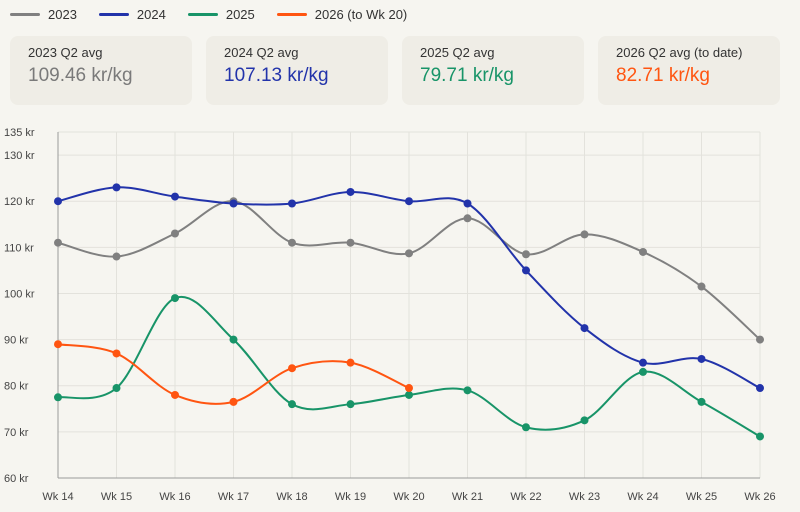  I want to click on legend-label-2024: 2024, so click(151, 14).